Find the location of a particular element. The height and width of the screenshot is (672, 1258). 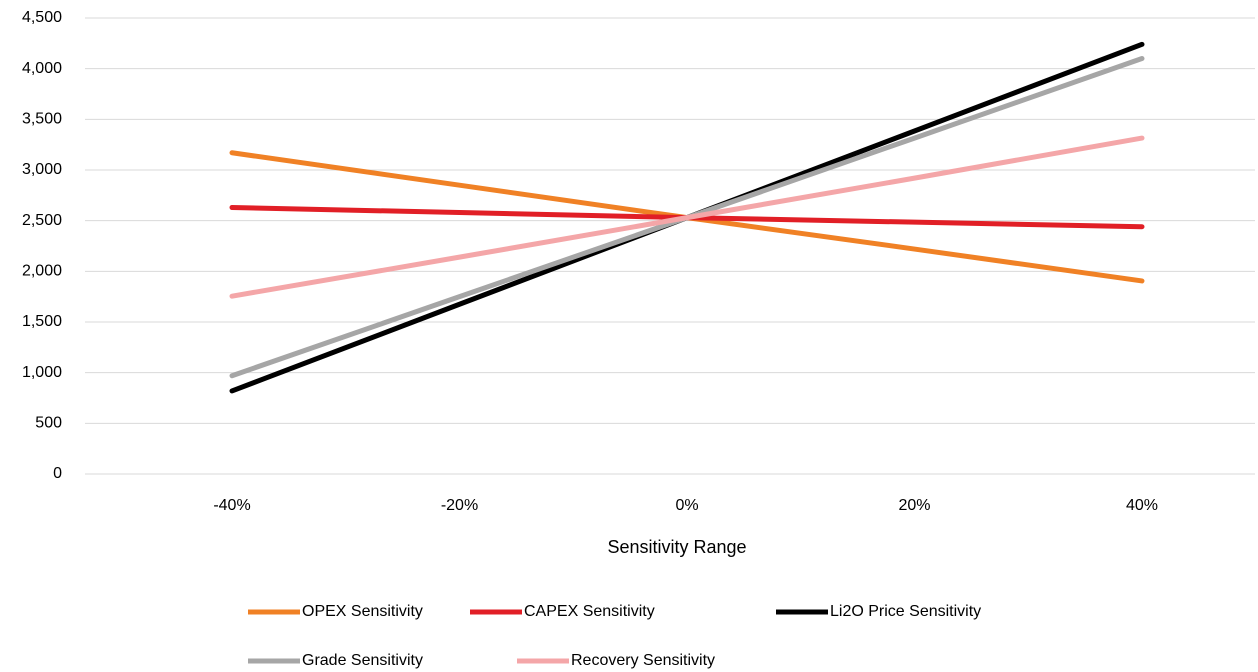

legend-label: Recovery Sensitivity is located at coordinates (643, 660).